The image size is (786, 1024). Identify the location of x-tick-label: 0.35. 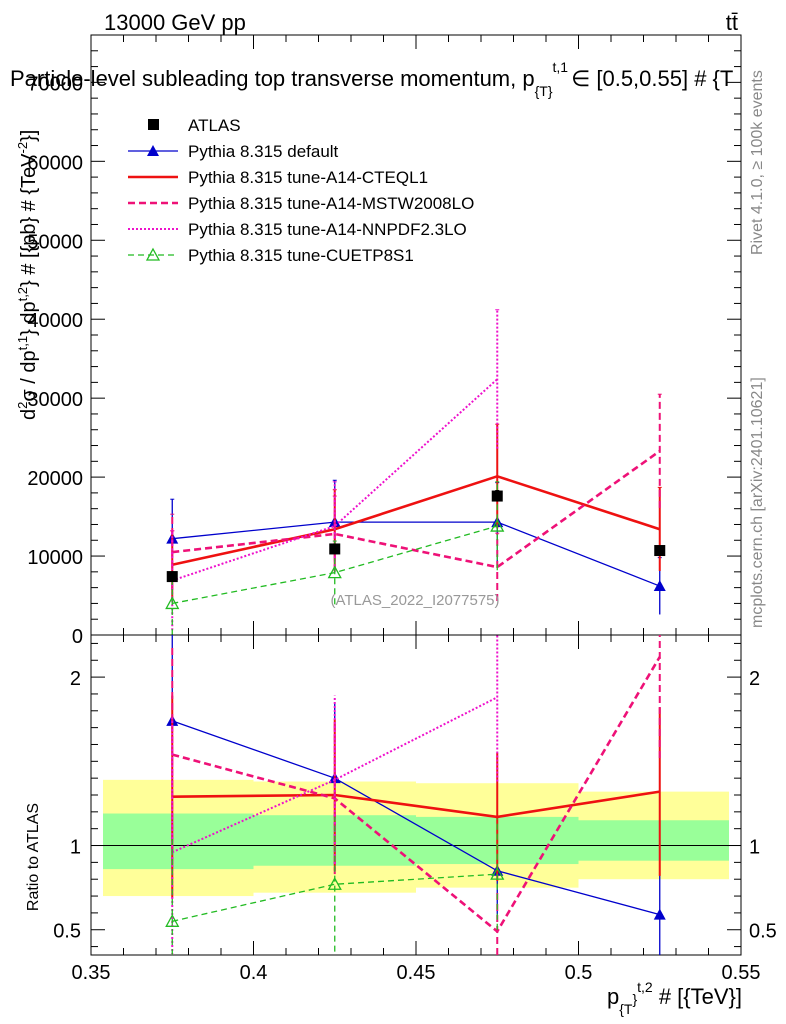
(91, 973).